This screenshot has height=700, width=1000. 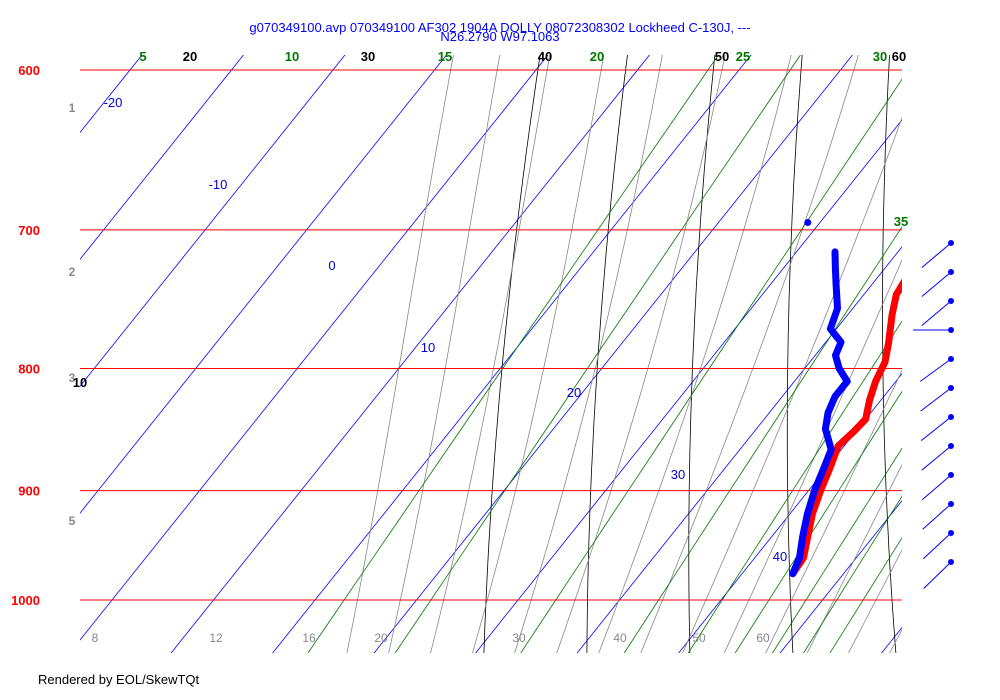 What do you see at coordinates (901, 221) in the screenshot?
I see `mixing-ratio-label: 35` at bounding box center [901, 221].